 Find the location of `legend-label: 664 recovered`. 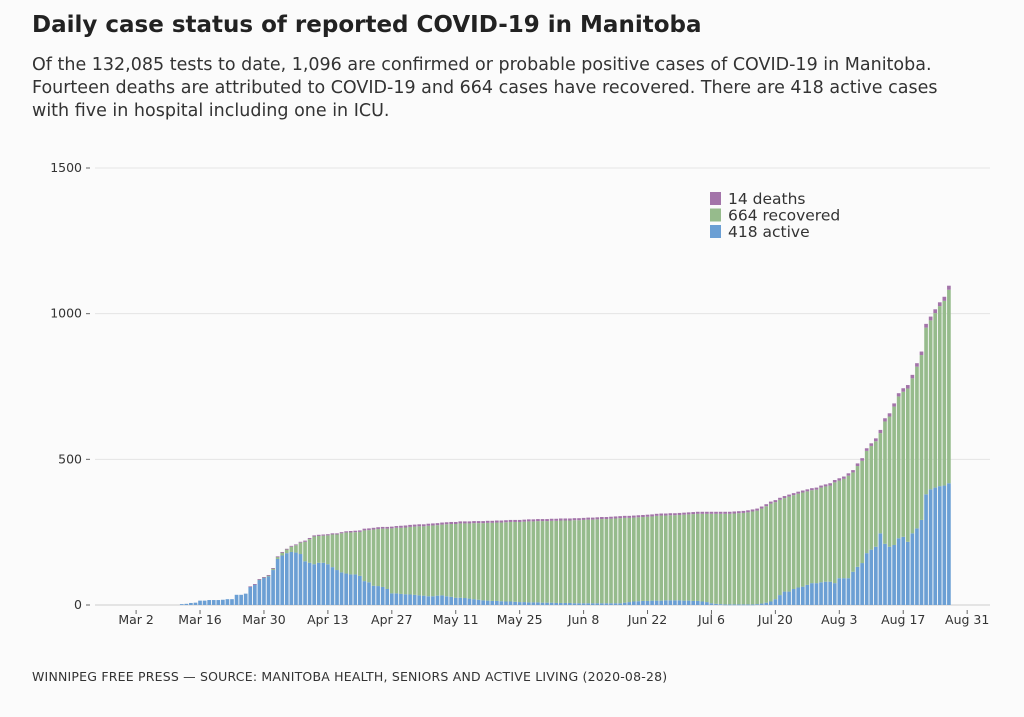

legend-label: 664 recovered is located at coordinates (784, 216).